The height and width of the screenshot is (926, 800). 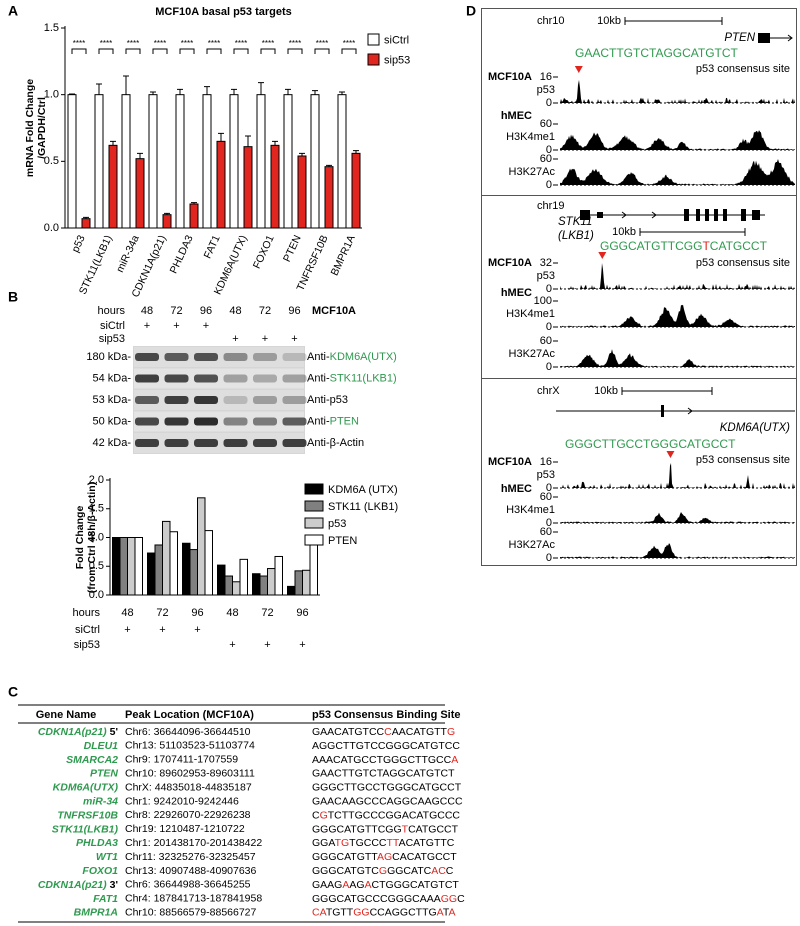 I want to click on binding-site: GGGCTTGCCTGGGCATGCCT, so click(x=387, y=787).